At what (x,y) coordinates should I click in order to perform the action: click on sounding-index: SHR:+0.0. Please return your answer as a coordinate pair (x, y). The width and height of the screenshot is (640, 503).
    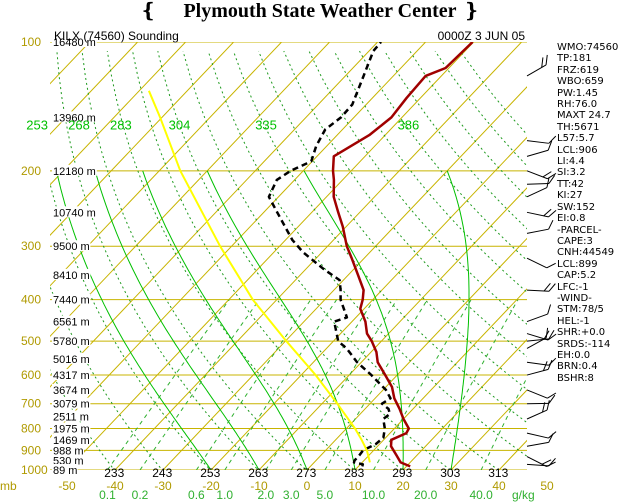
    Looking at the image, I should click on (581, 333).